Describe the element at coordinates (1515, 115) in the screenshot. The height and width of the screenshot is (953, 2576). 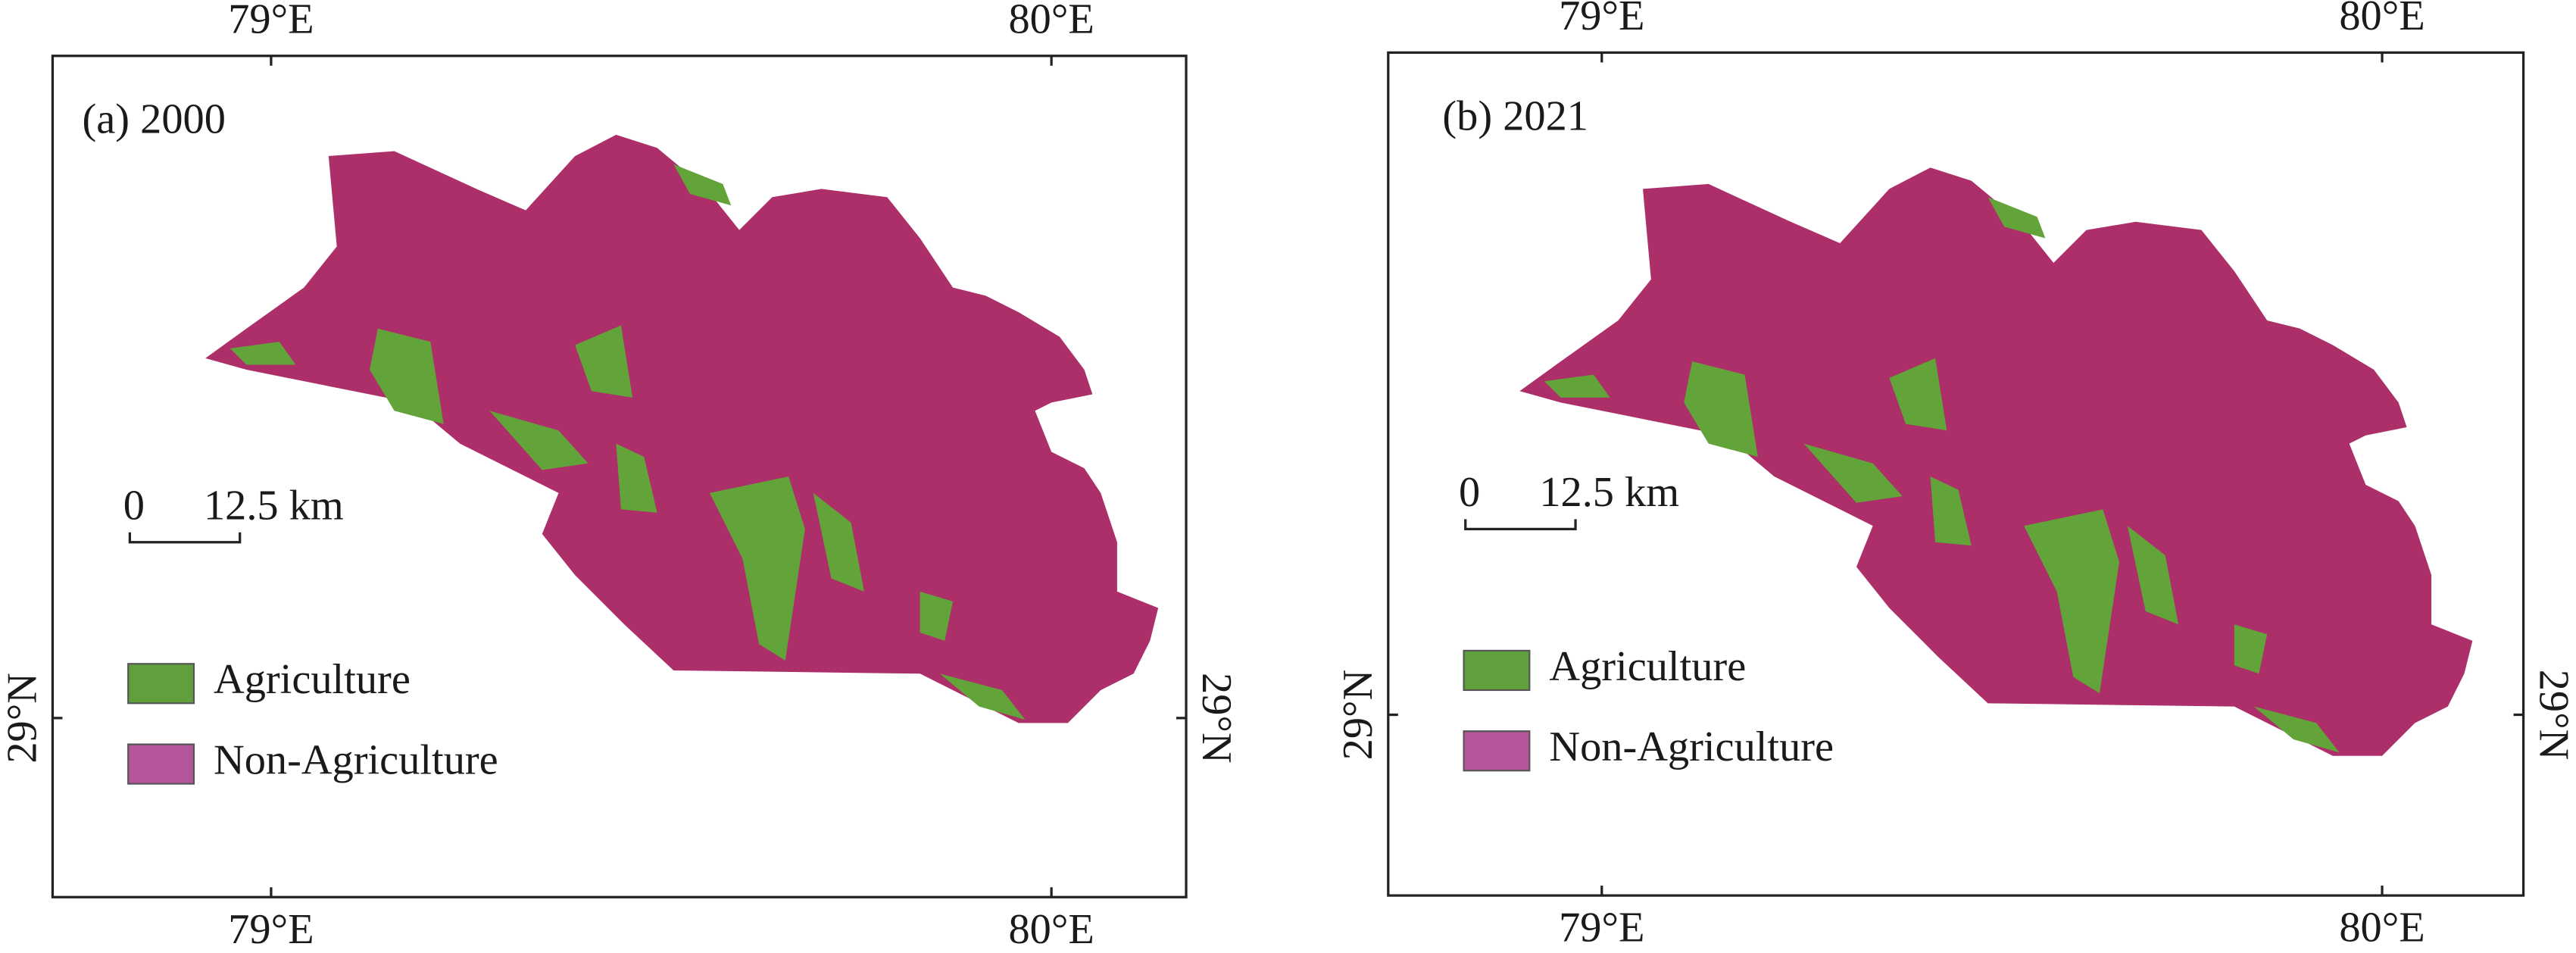
I see `panel-label: (b) 2021` at that location.